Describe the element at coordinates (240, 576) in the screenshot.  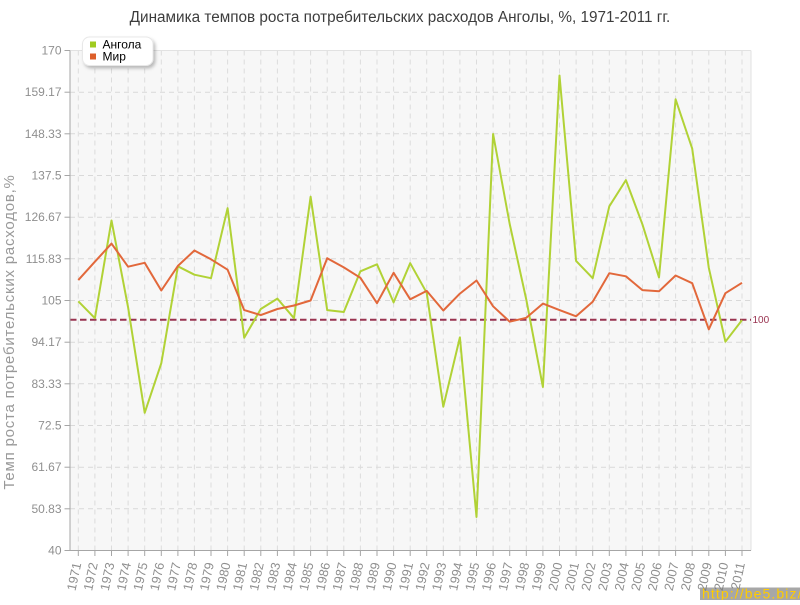
I see `svg-text: 1981` at that location.